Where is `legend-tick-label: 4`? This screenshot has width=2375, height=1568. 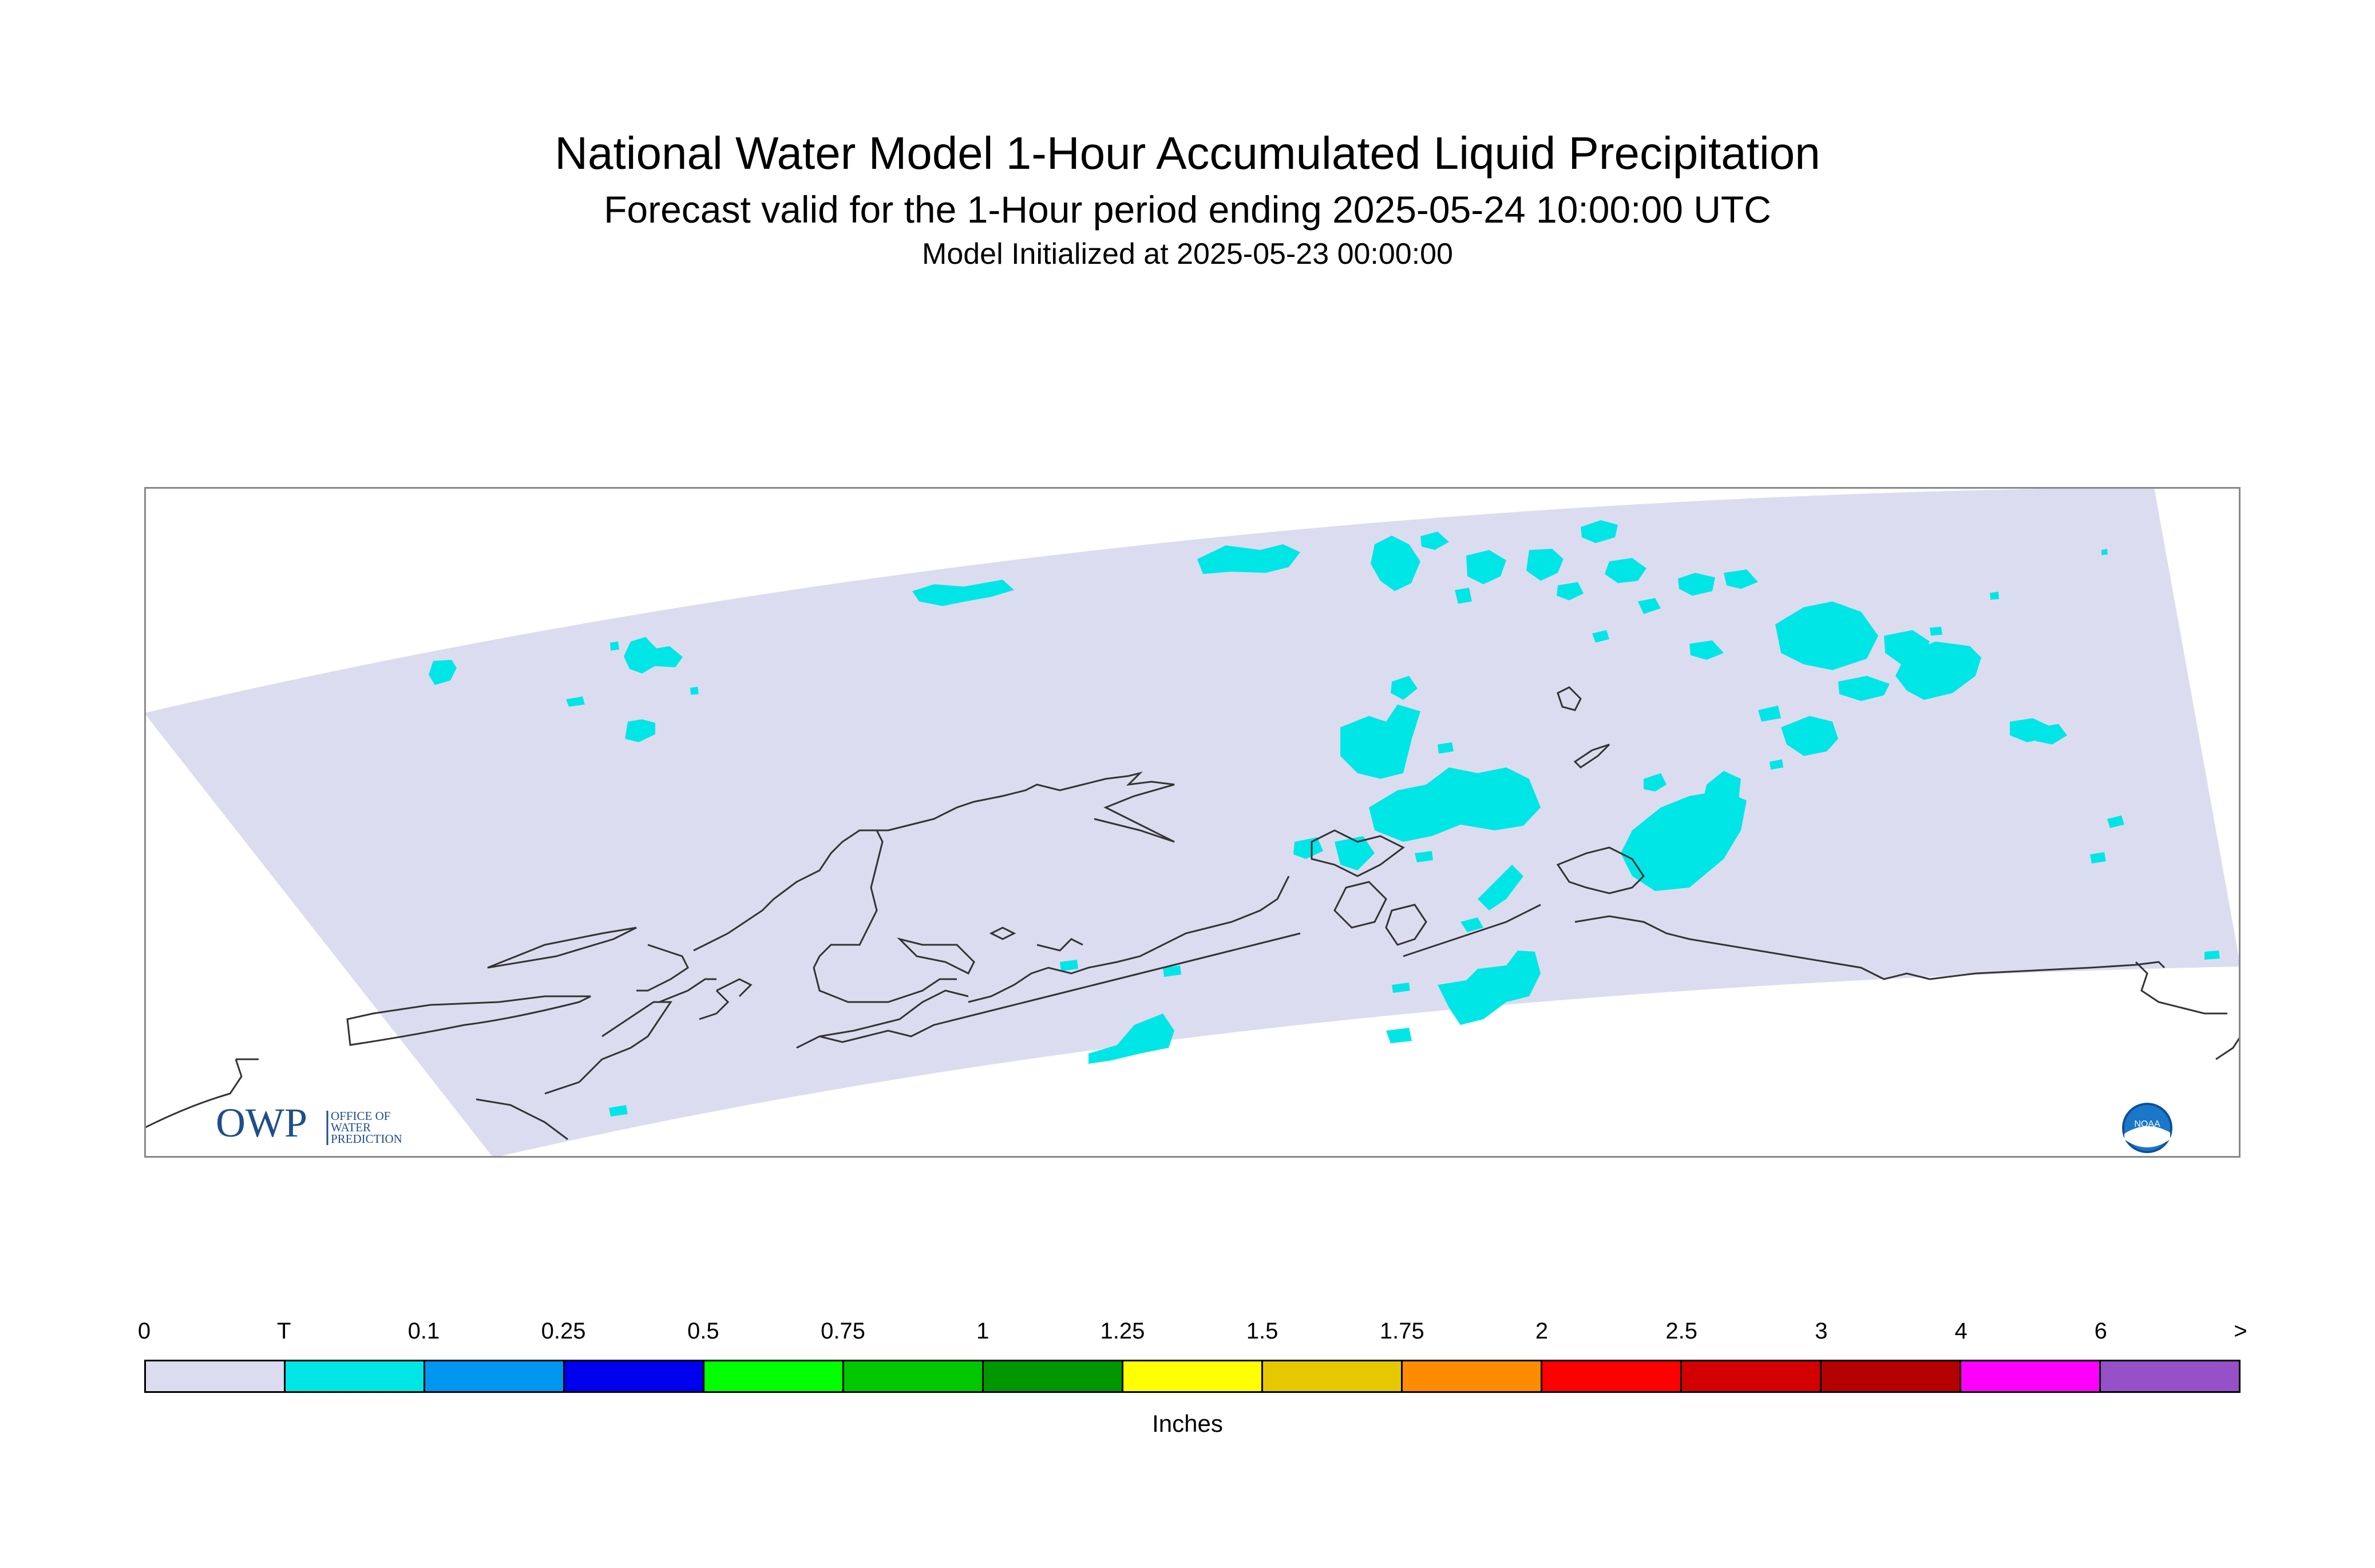
legend-tick-label: 4 is located at coordinates (1961, 1331).